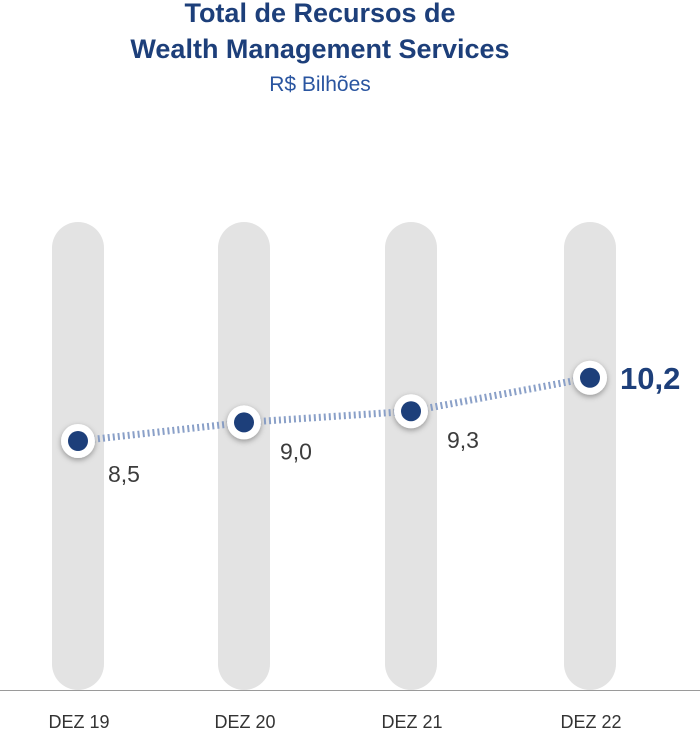 Image resolution: width=700 pixels, height=733 pixels. I want to click on data-label-4: 10,2, so click(650, 378).